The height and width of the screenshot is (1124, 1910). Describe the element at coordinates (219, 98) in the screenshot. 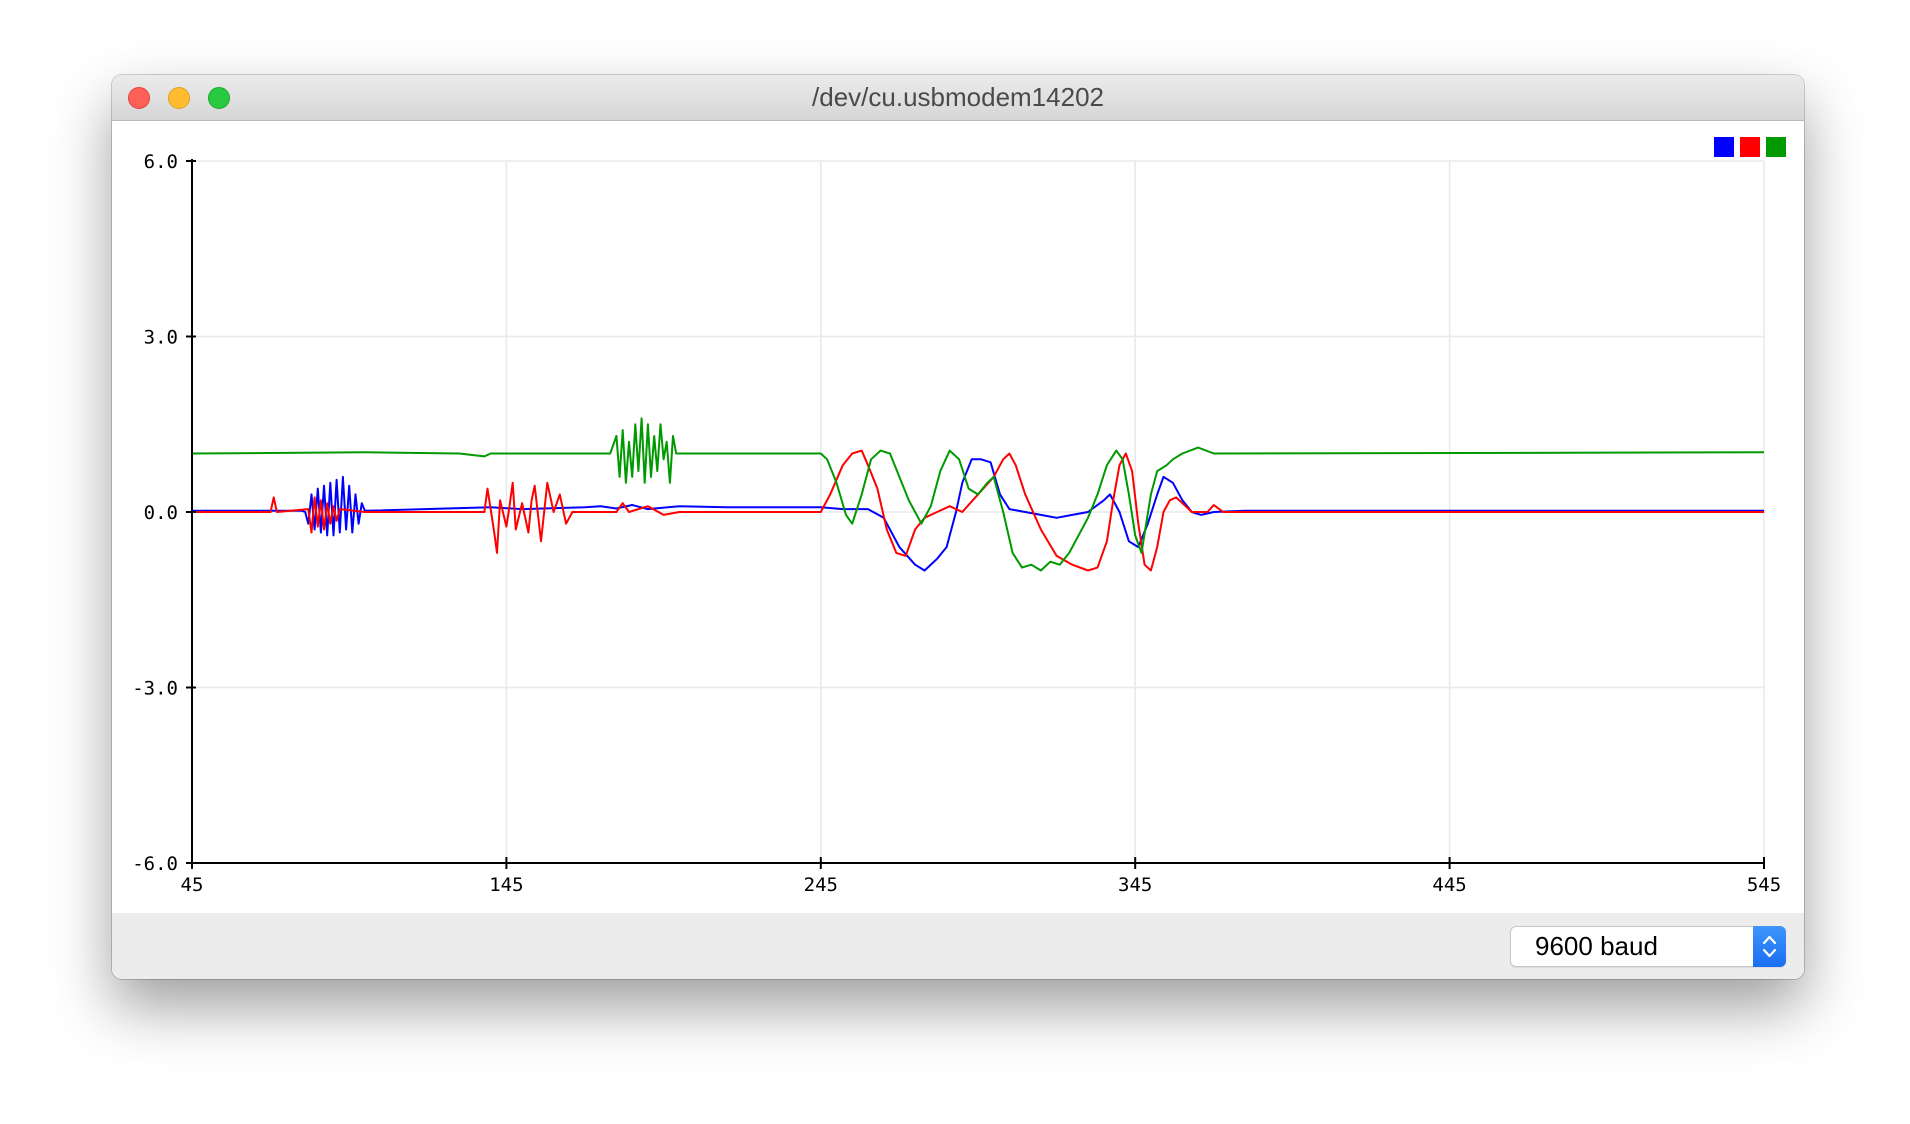

I see `zoom-button` at that location.